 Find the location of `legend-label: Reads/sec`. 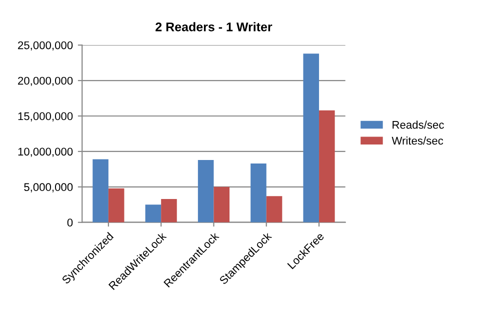

legend-label: Reads/sec is located at coordinates (418, 124).